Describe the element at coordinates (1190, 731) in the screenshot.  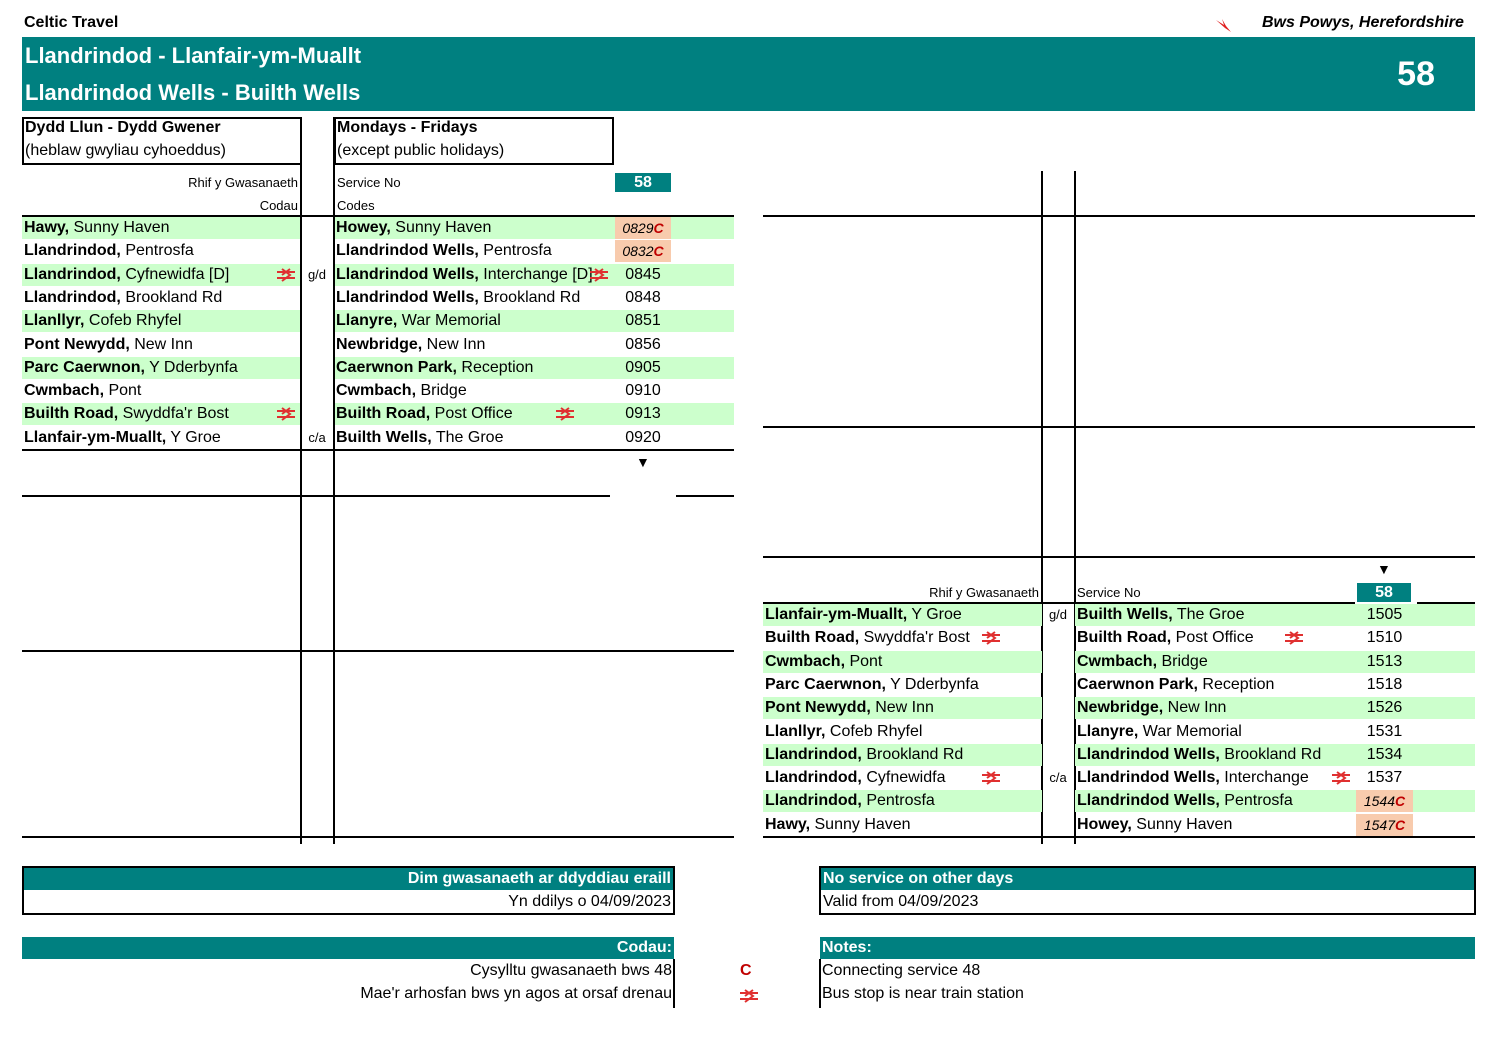
I see `stop-english-place: War Memorial` at that location.